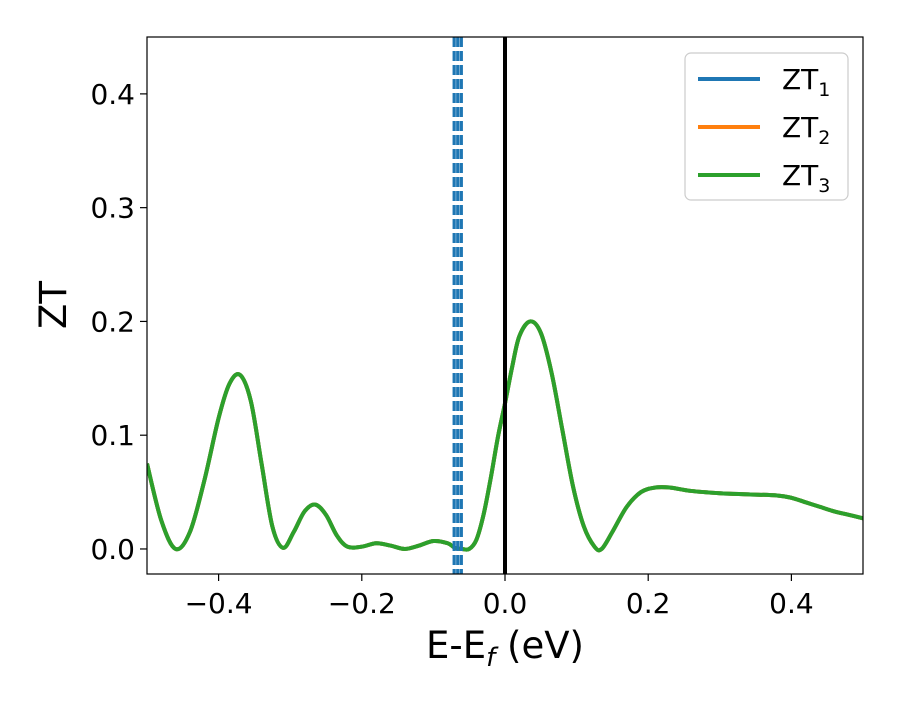 Image resolution: width=900 pixels, height=705 pixels. I want to click on legend-frame, so click(766, 126).